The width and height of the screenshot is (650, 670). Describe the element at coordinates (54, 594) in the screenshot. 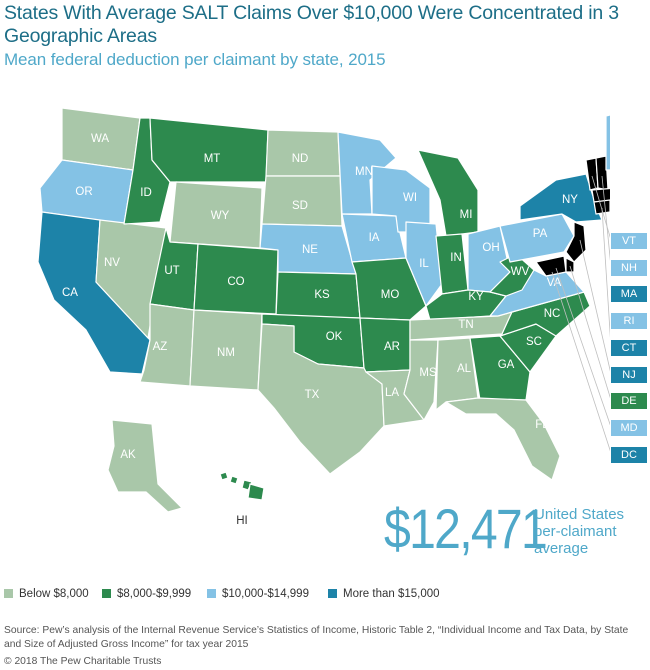

I see `legend-label: Below $8,000` at that location.